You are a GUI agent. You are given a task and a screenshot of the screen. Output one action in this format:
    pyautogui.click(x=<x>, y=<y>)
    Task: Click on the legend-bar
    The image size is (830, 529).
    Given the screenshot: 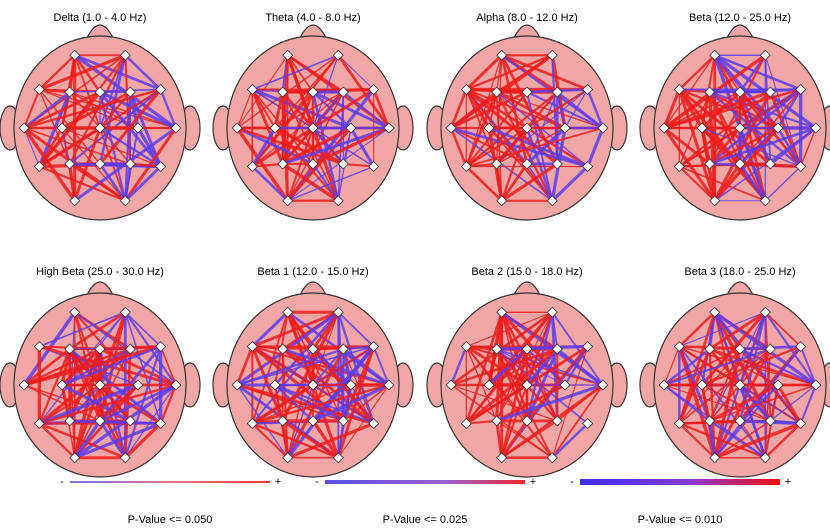 What is the action you would take?
    pyautogui.click(x=680, y=482)
    